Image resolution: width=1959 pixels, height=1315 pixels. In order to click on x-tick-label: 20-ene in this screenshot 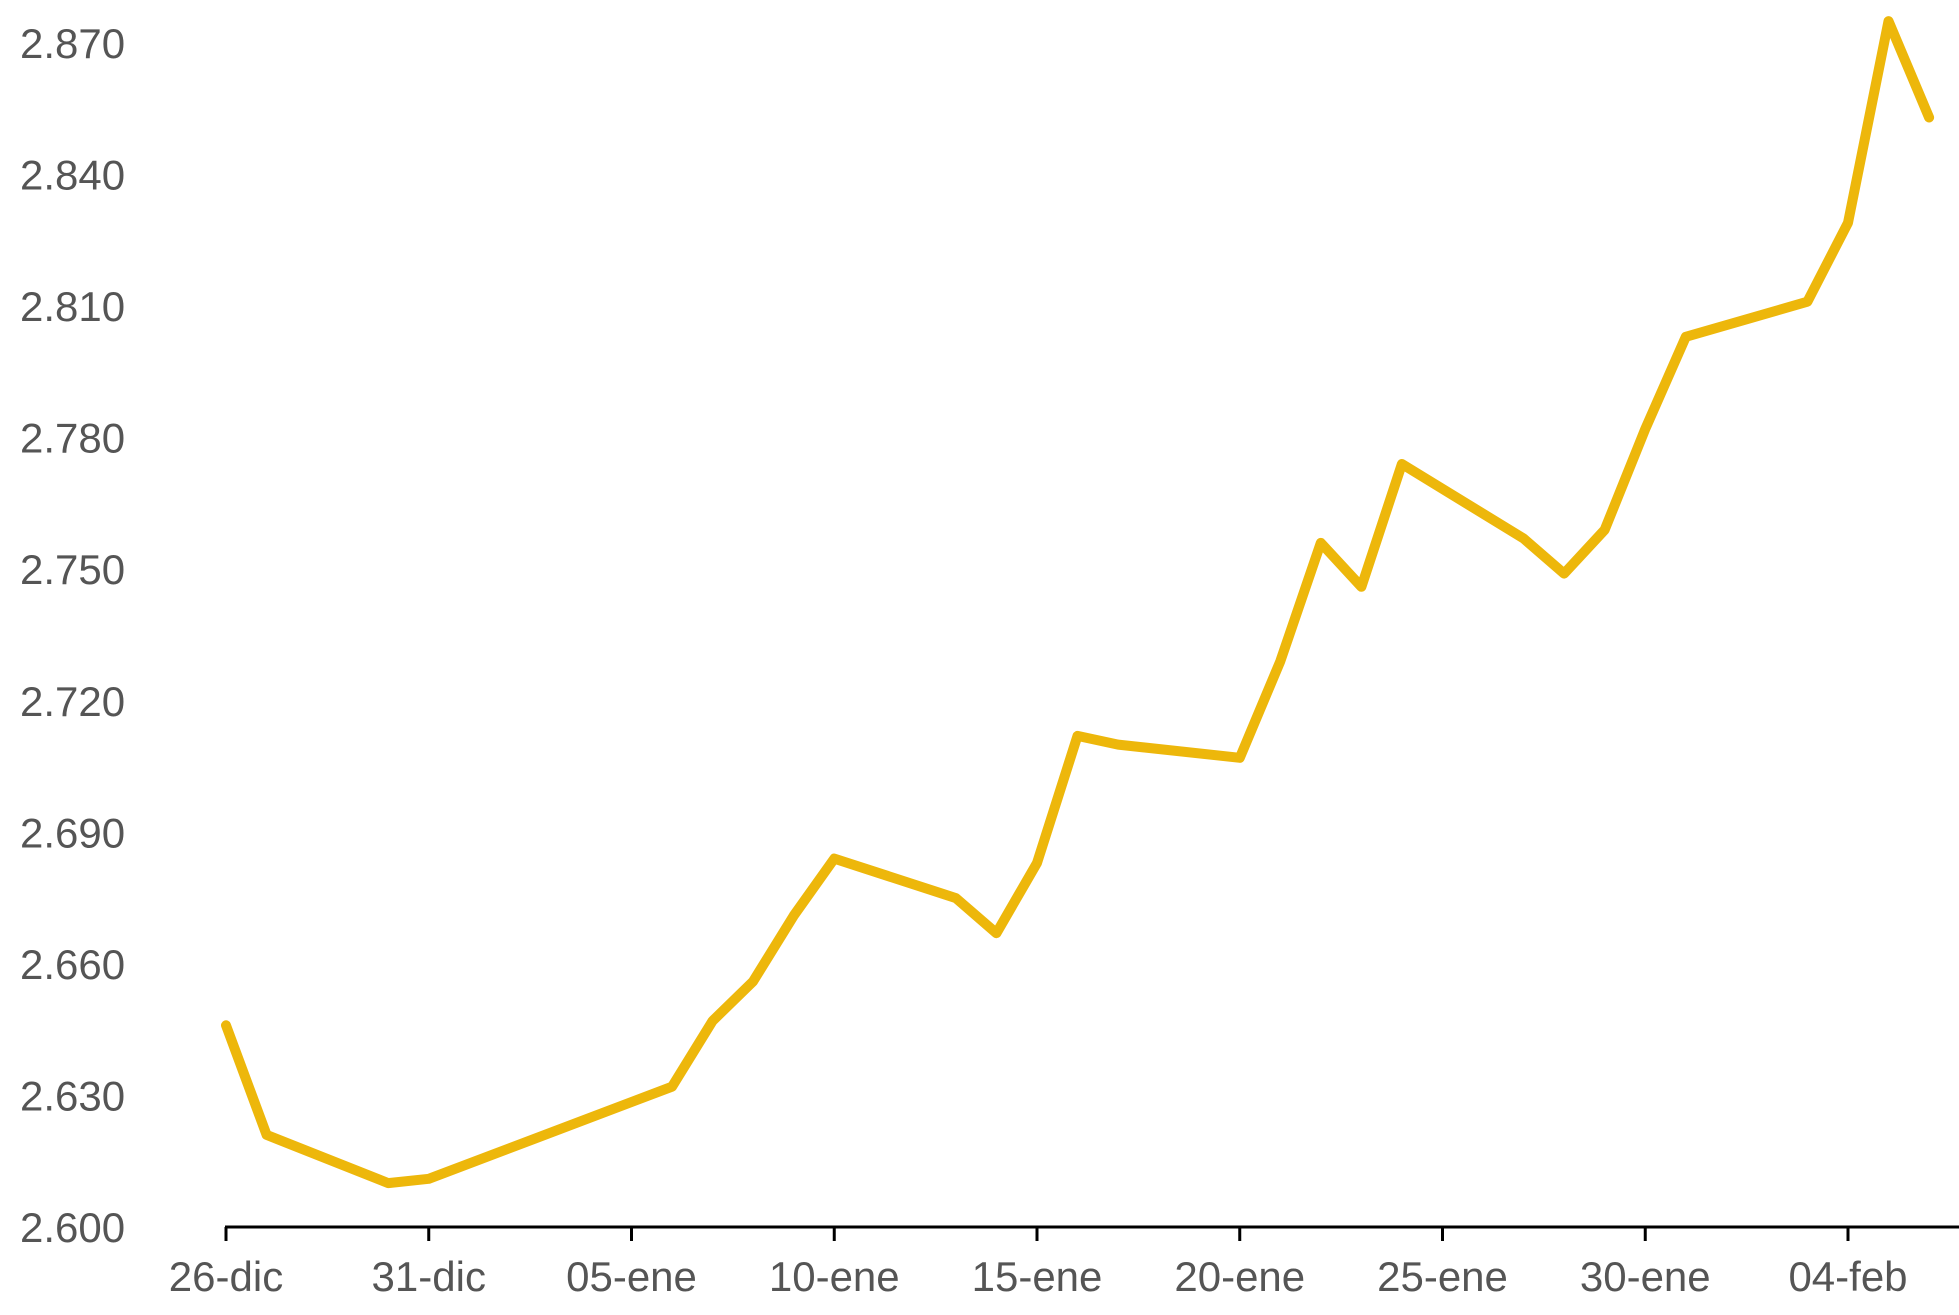, I will do `click(1239, 1276)`.